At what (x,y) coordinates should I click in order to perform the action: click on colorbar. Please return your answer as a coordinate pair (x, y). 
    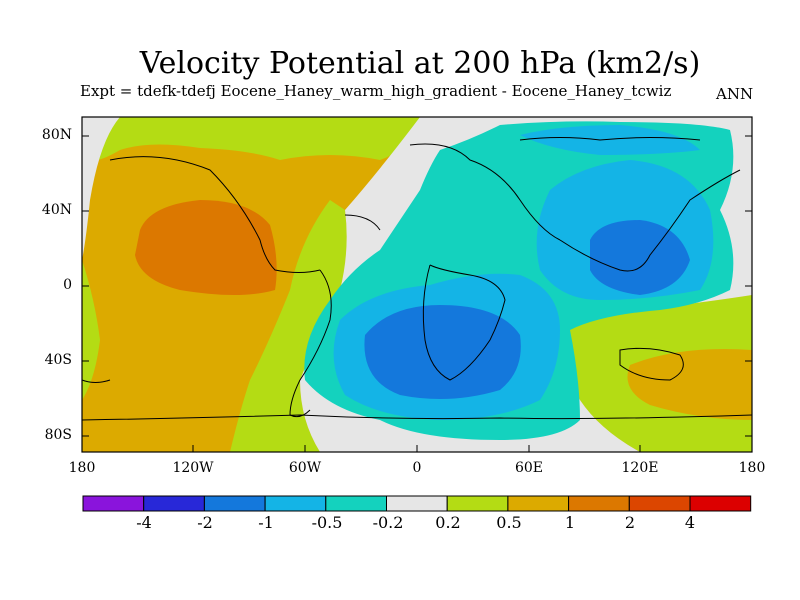
    Looking at the image, I should click on (417, 503).